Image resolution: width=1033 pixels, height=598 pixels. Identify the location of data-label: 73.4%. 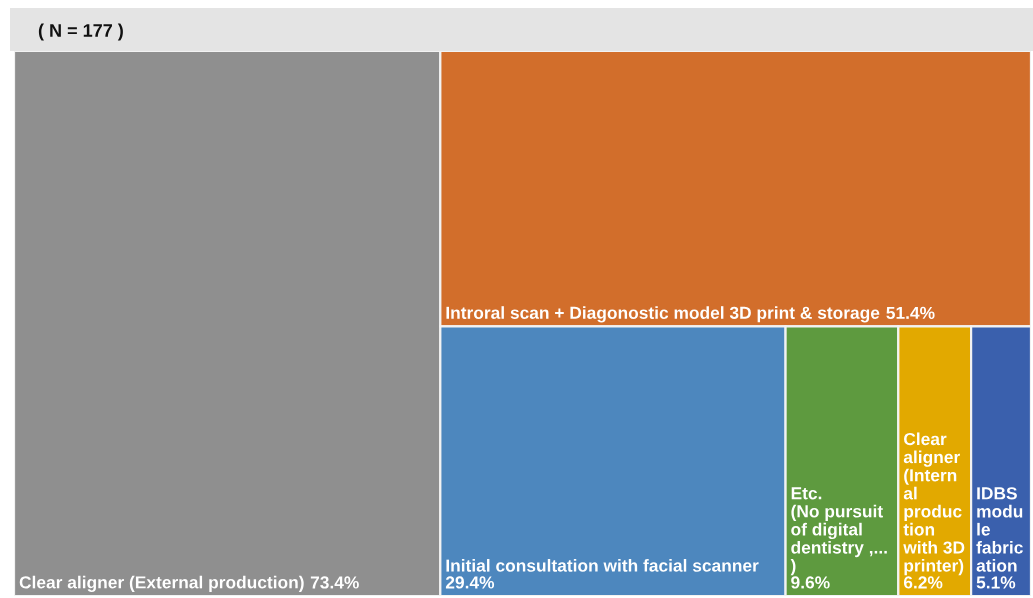
(334, 582).